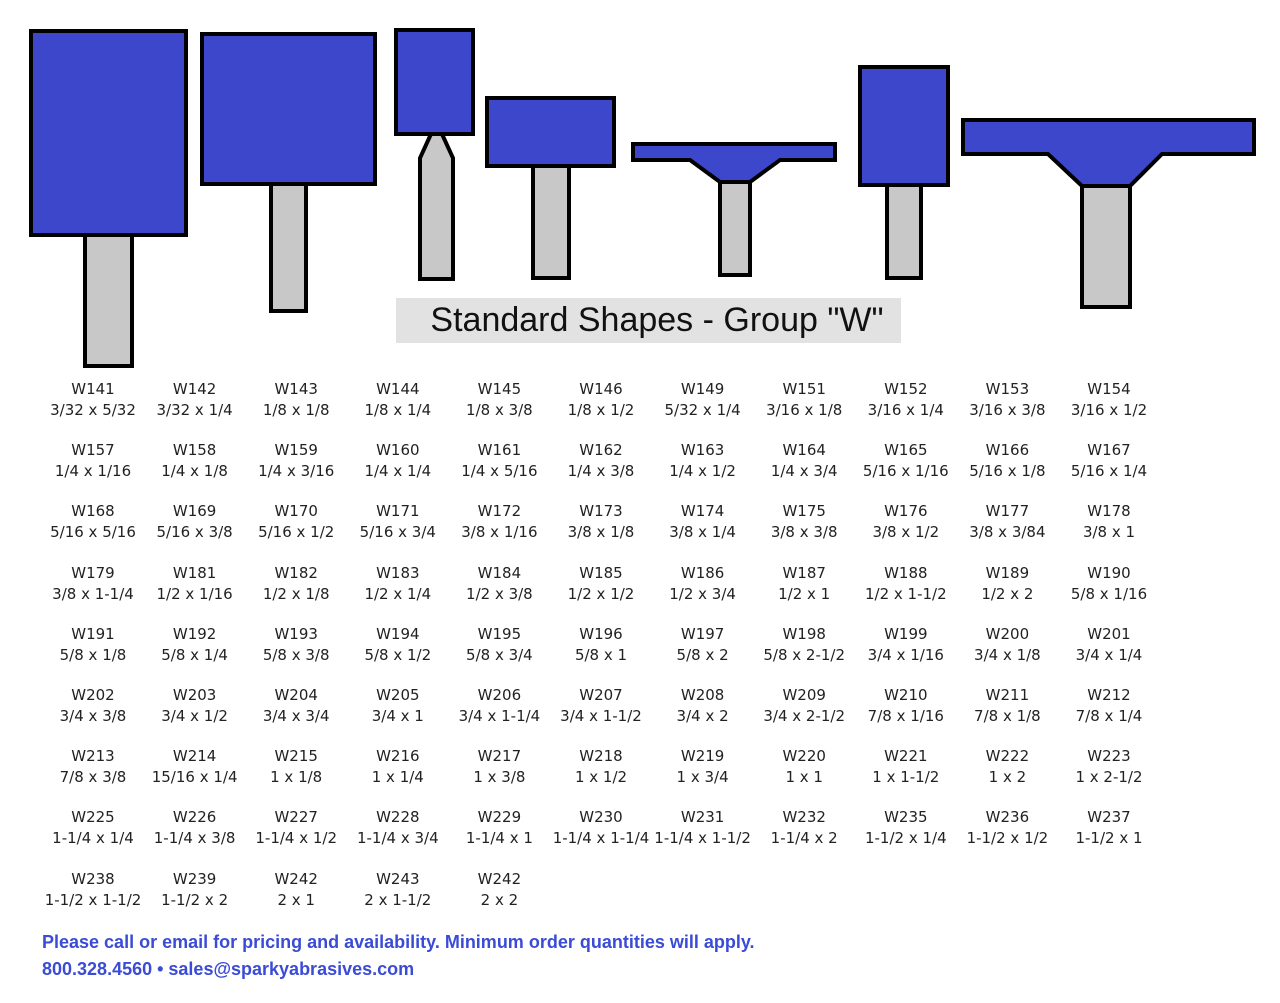 This screenshot has height=1003, width=1280. Describe the element at coordinates (804, 654) in the screenshot. I see `item-size: 5/8 x 2-1/2` at that location.